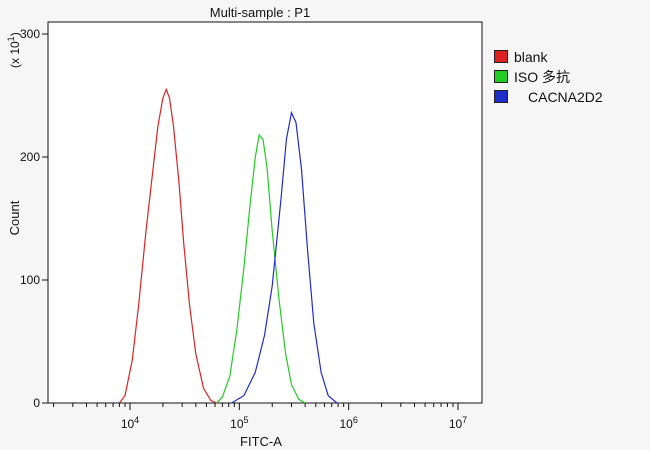 The width and height of the screenshot is (650, 450). Describe the element at coordinates (531, 57) in the screenshot. I see `legend-label: blank` at that location.